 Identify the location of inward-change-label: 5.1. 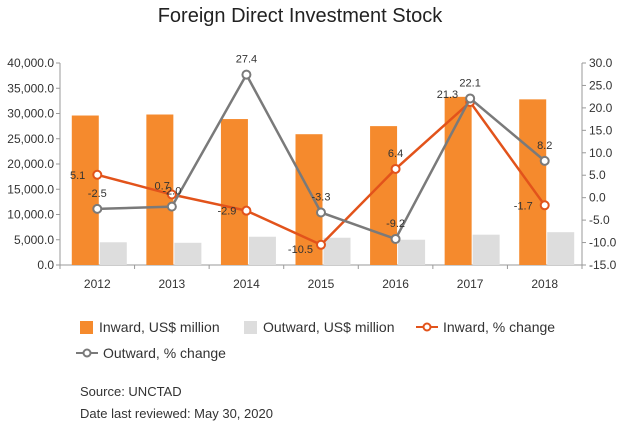
(77, 176).